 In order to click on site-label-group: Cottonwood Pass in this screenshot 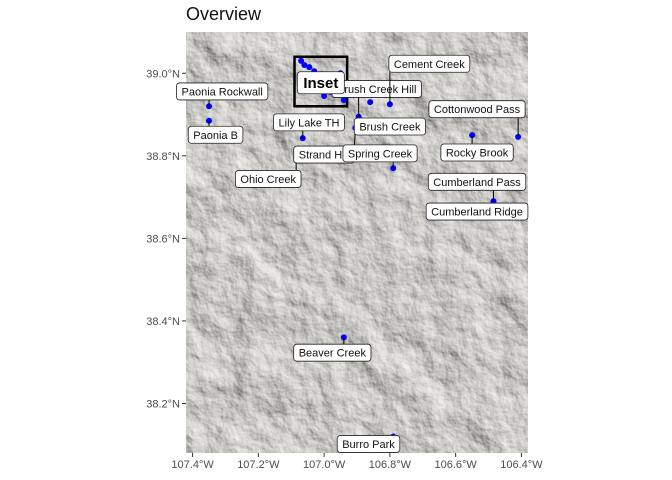, I will do `click(477, 118)`.